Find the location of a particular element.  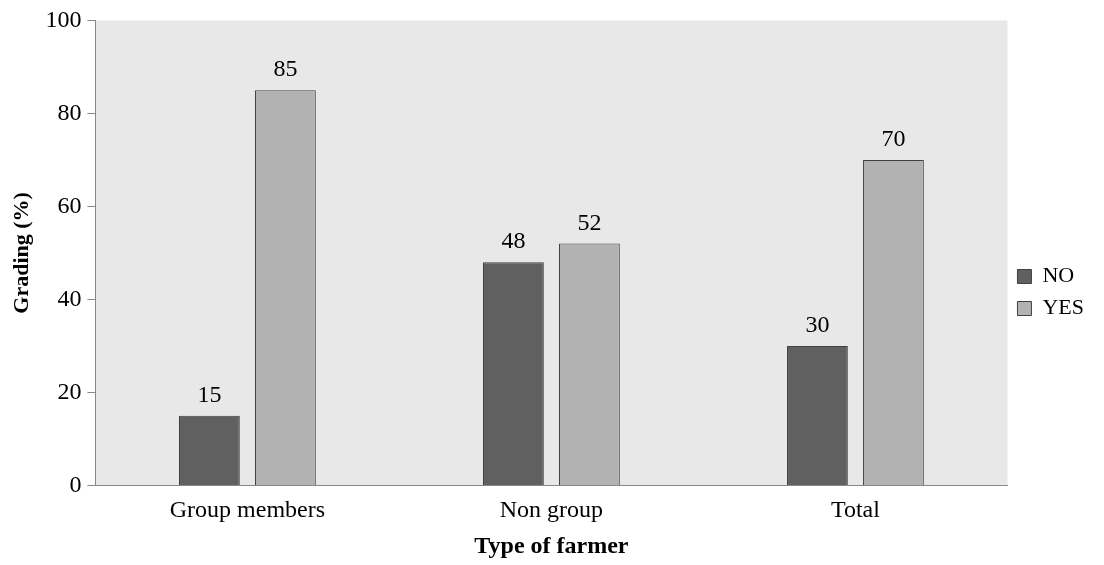

x-tick-label: Non group is located at coordinates (551, 509).